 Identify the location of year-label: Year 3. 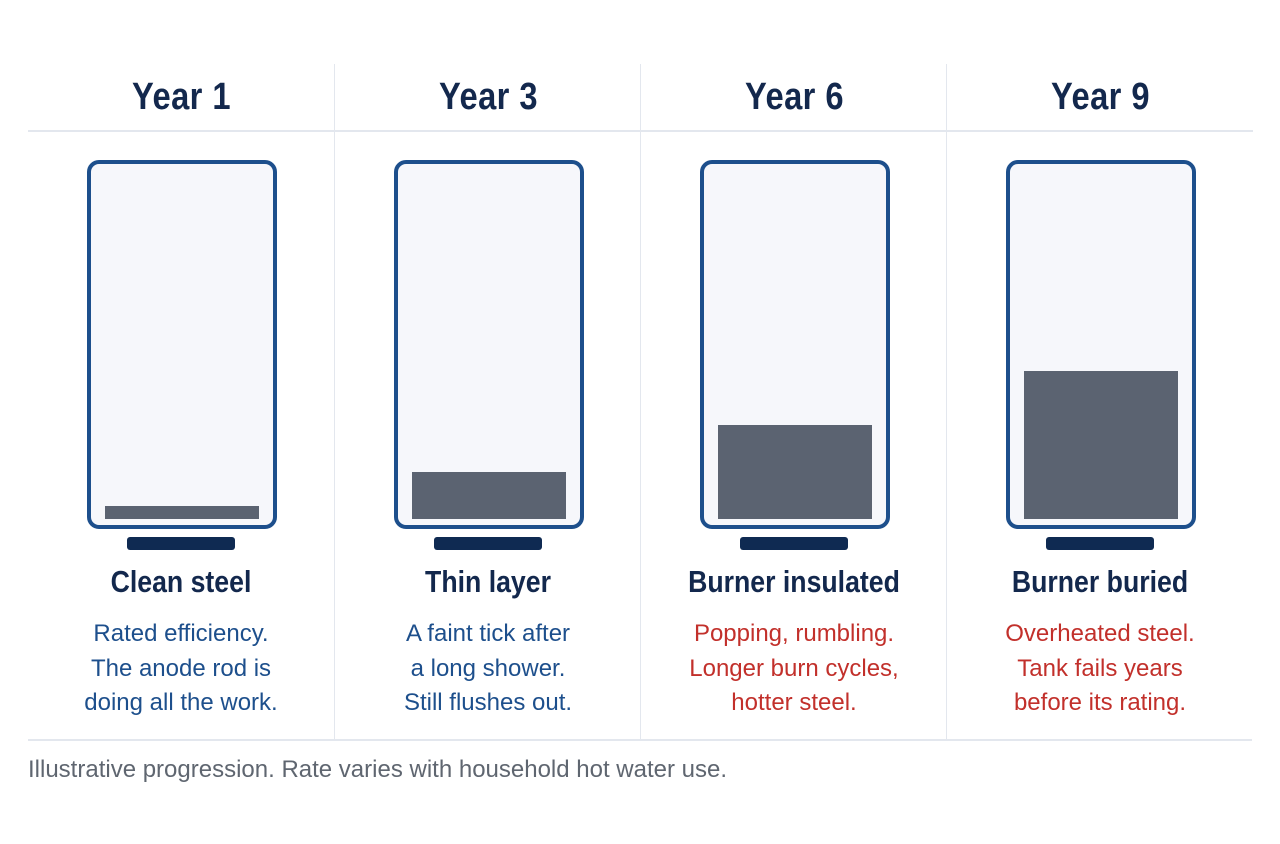
(488, 96).